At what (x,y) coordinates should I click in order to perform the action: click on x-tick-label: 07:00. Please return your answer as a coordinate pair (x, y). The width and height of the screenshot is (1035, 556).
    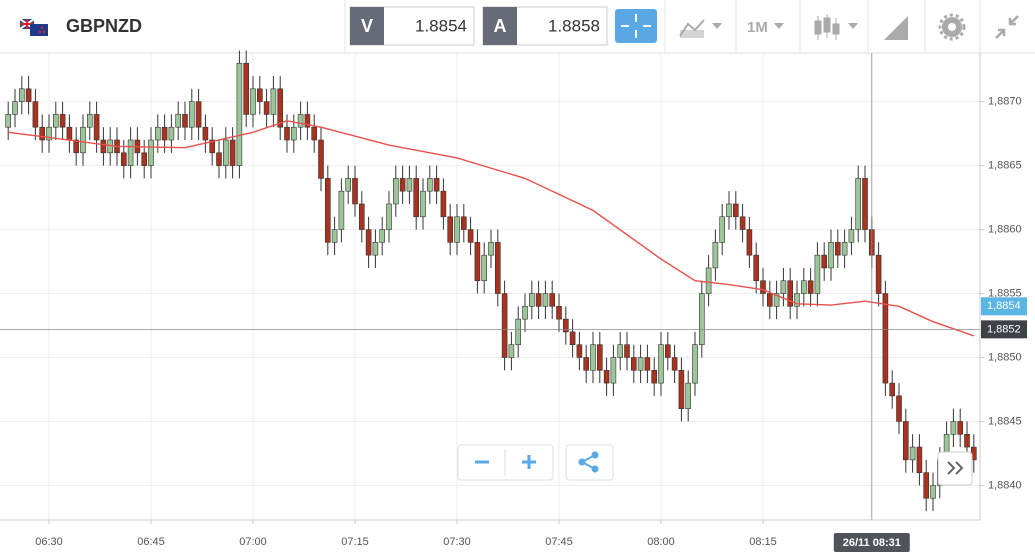
    Looking at the image, I should click on (253, 542).